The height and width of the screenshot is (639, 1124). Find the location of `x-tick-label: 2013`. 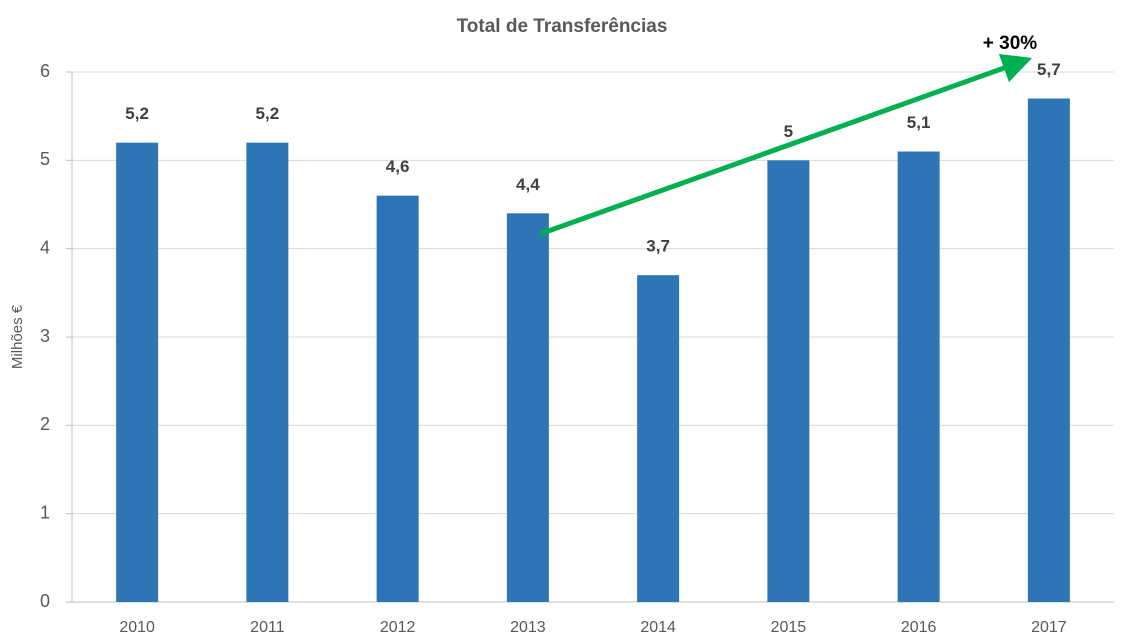

x-tick-label: 2013 is located at coordinates (528, 627).